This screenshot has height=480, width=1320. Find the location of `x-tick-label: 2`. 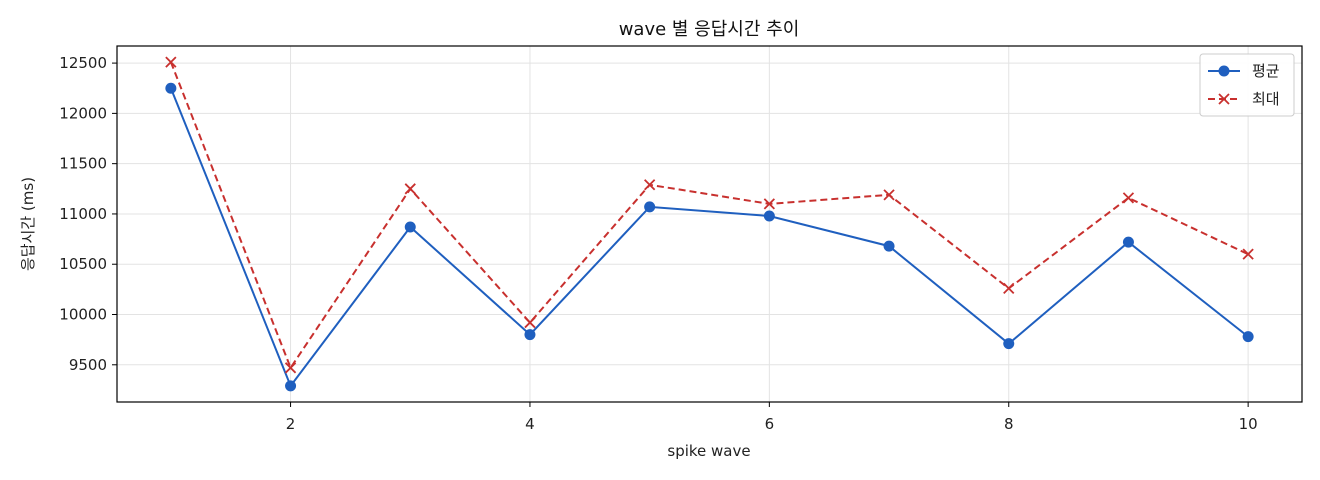

x-tick-label: 2 is located at coordinates (291, 424).